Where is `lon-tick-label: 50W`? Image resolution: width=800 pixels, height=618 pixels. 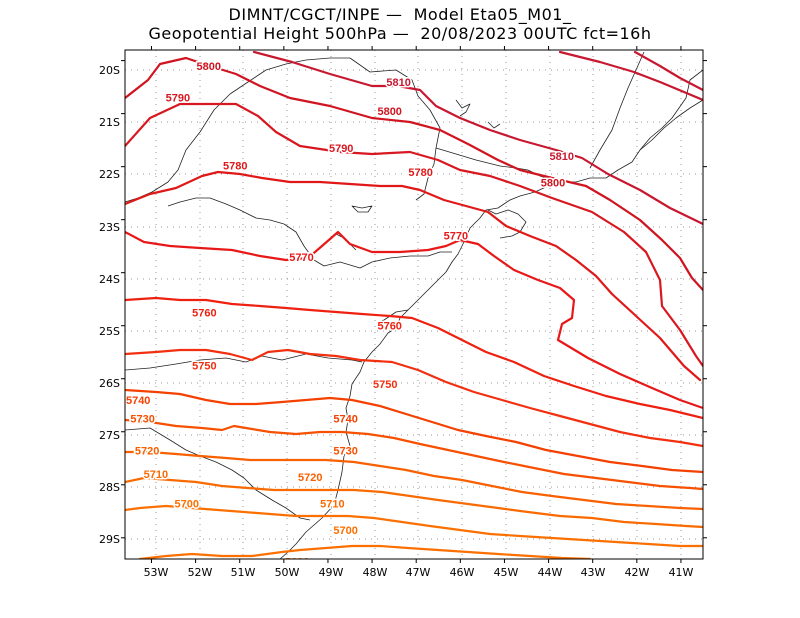
lon-tick-label: 50W is located at coordinates (287, 572).